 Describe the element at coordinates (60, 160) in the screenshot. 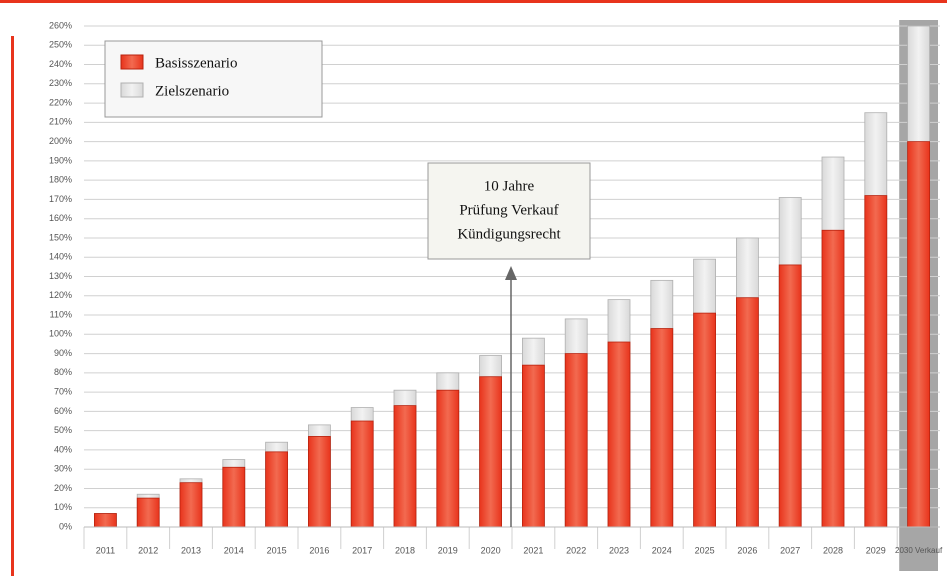

I see `y-tick-label: 190%` at that location.